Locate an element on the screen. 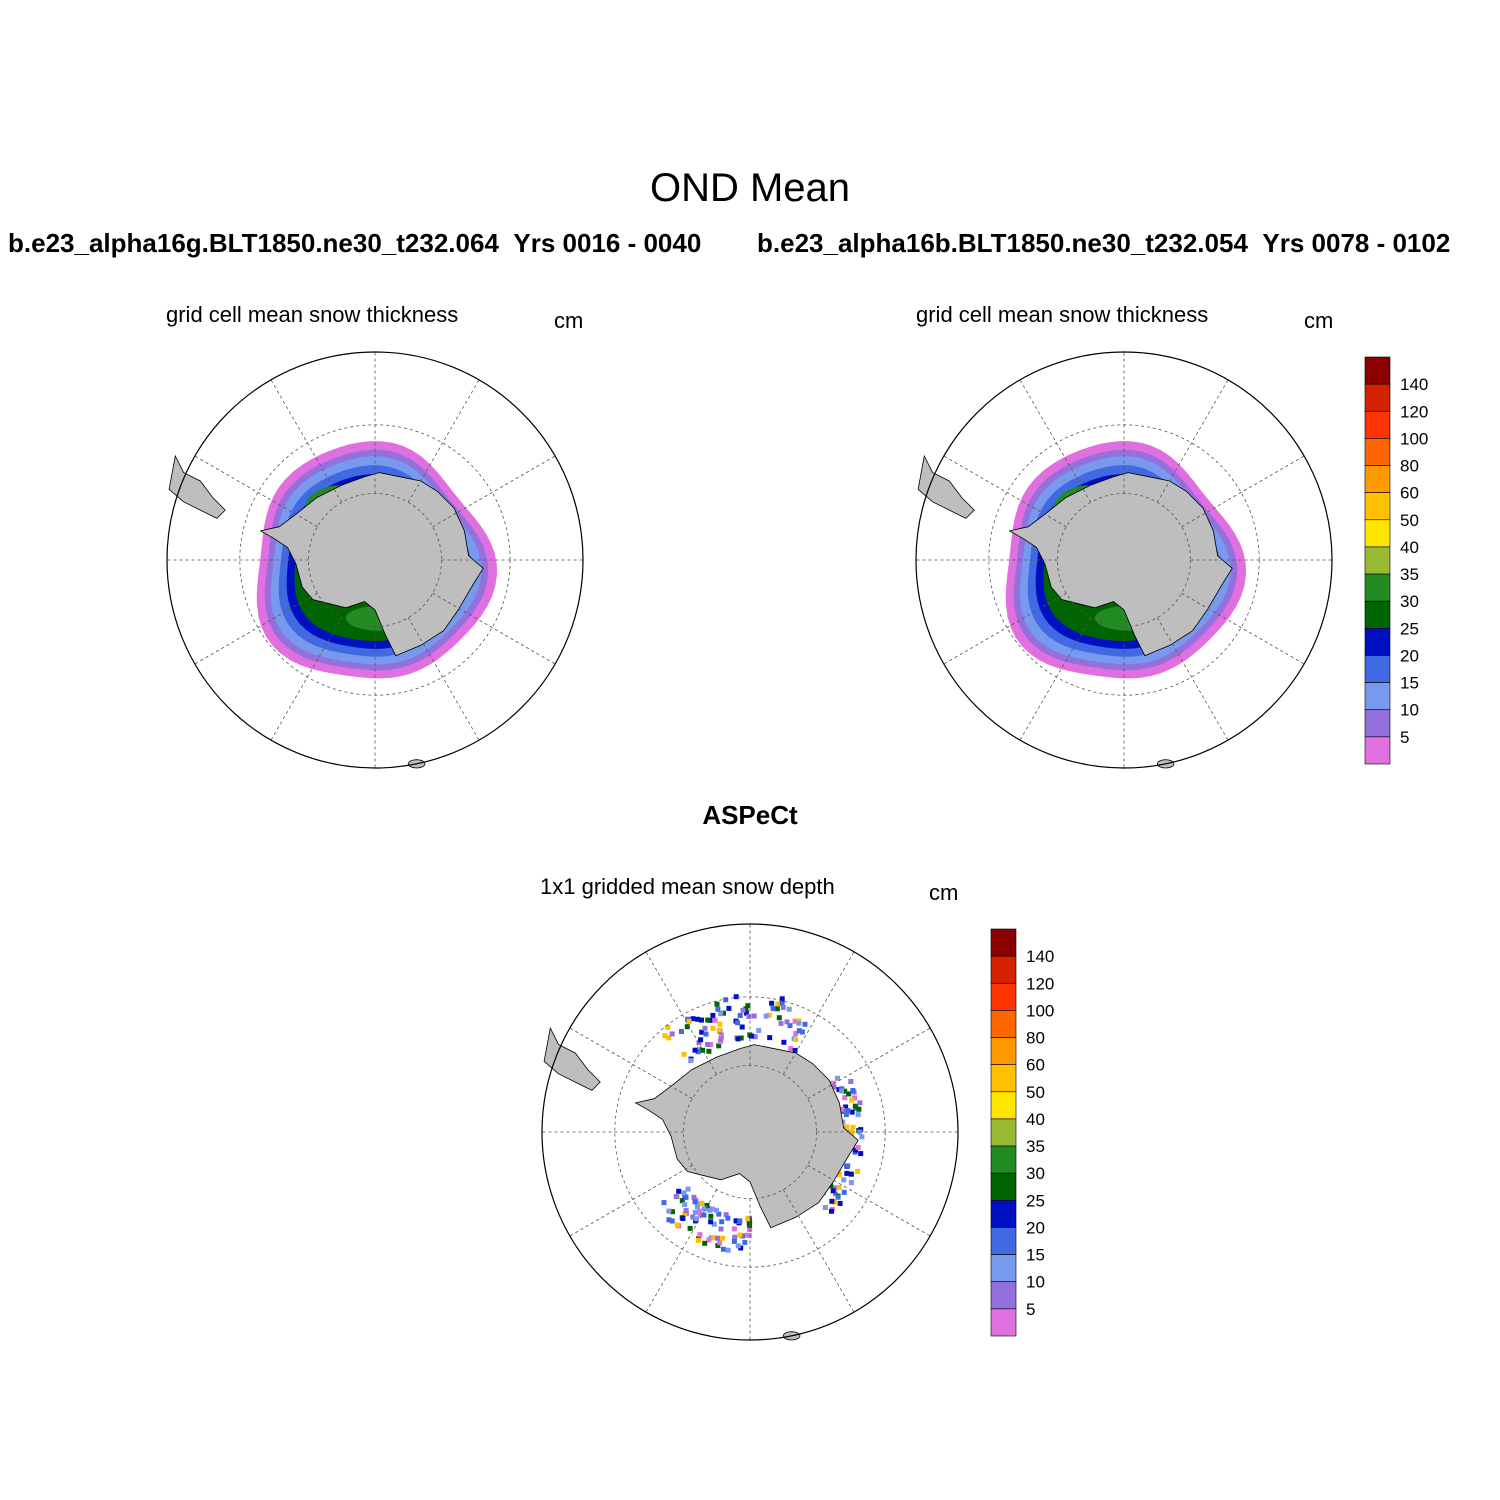 Image resolution: width=1500 pixels, height=1500 pixels. parallel-circle is located at coordinates (375, 560).